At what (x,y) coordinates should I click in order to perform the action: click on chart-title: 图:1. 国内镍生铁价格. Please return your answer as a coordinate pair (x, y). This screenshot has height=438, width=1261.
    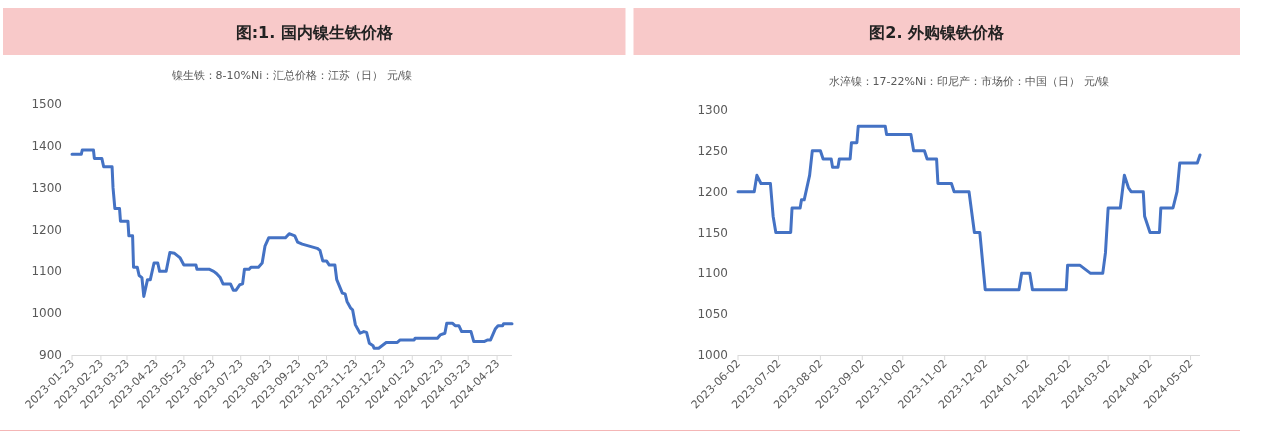
    Looking at the image, I should click on (314, 32).